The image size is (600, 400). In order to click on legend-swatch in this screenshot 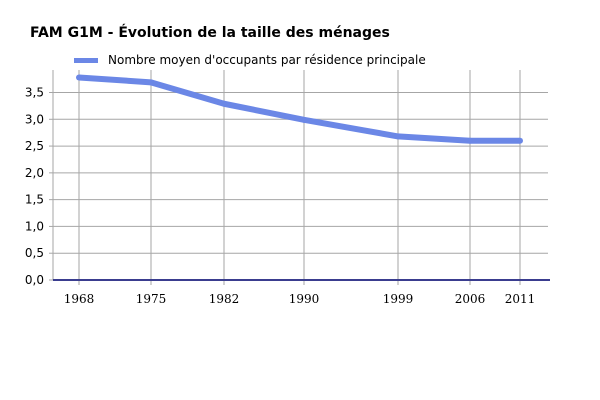, I will do `click(86, 60)`.